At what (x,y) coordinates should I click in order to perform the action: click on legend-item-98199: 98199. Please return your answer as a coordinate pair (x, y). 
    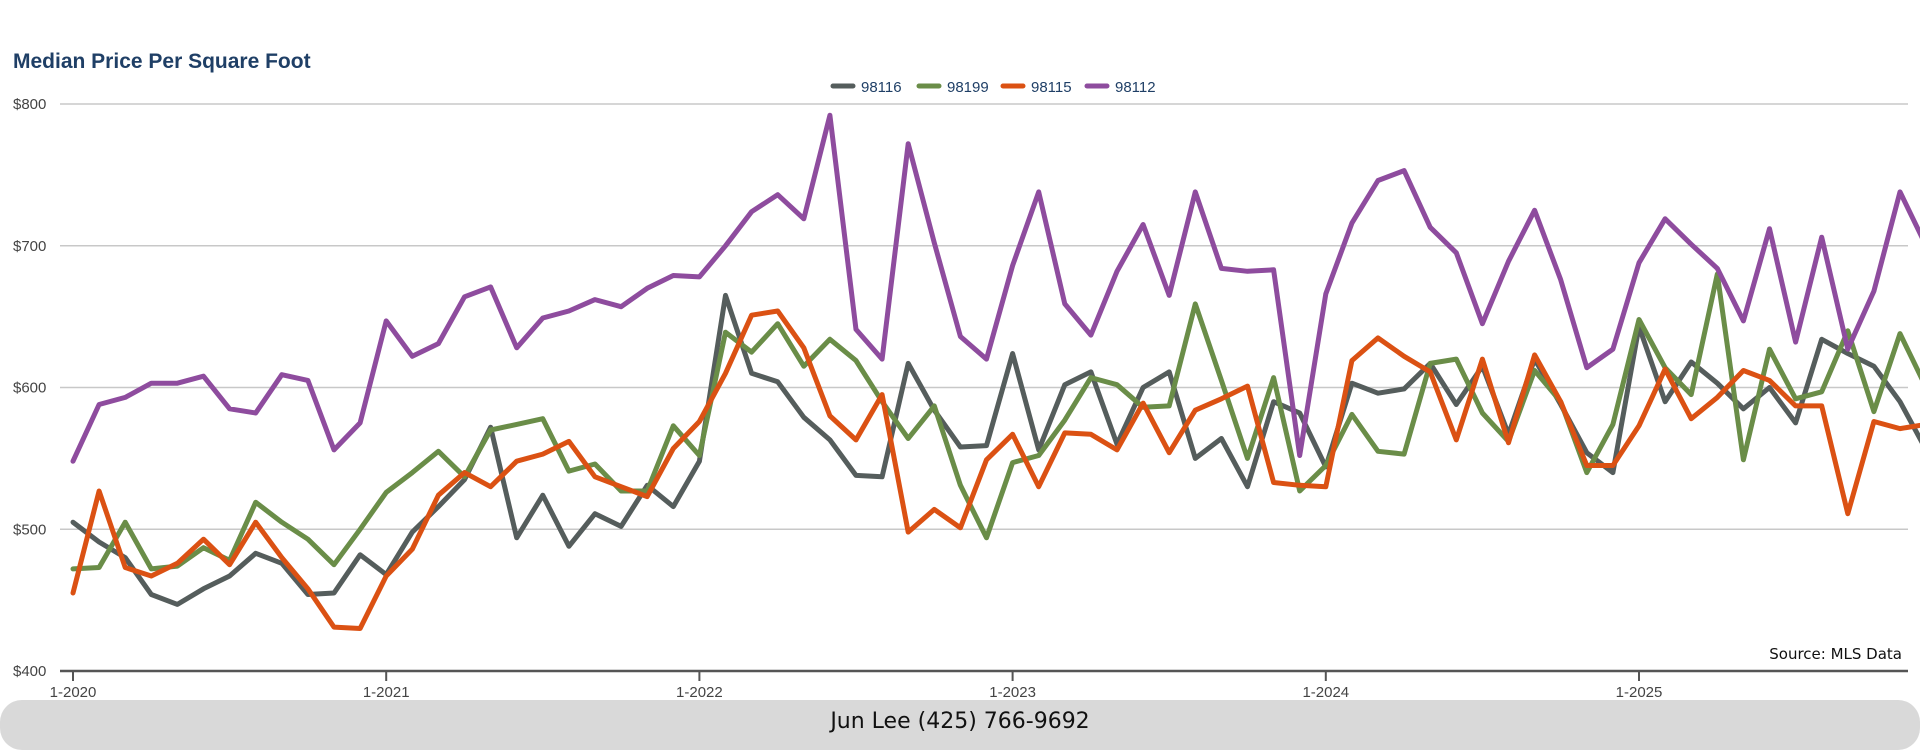
    Looking at the image, I should click on (952, 87).